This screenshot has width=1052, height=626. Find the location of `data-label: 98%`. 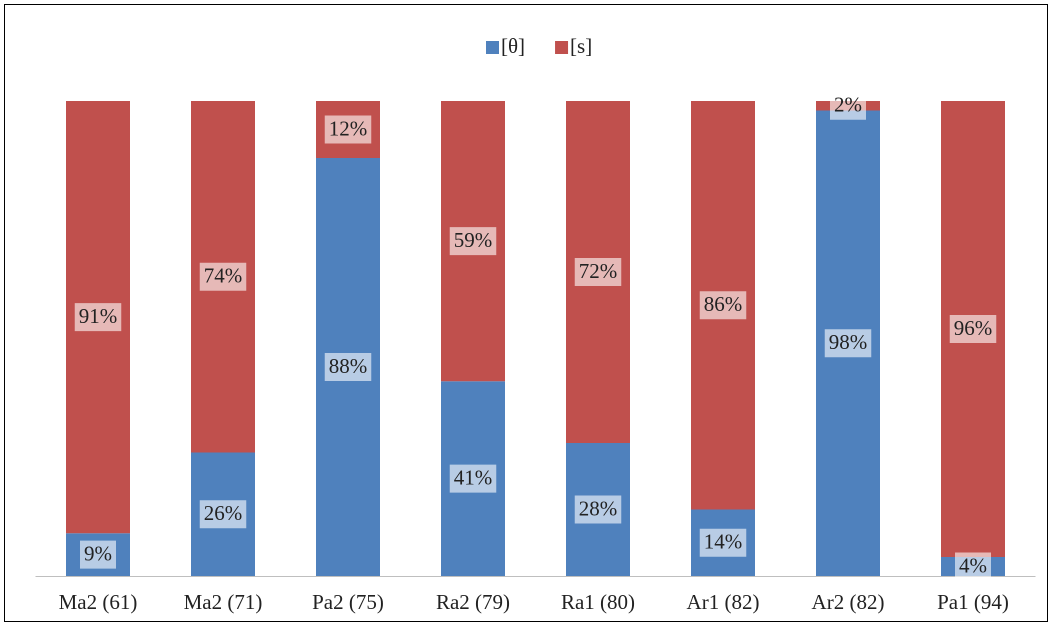

data-label: 98% is located at coordinates (848, 343).